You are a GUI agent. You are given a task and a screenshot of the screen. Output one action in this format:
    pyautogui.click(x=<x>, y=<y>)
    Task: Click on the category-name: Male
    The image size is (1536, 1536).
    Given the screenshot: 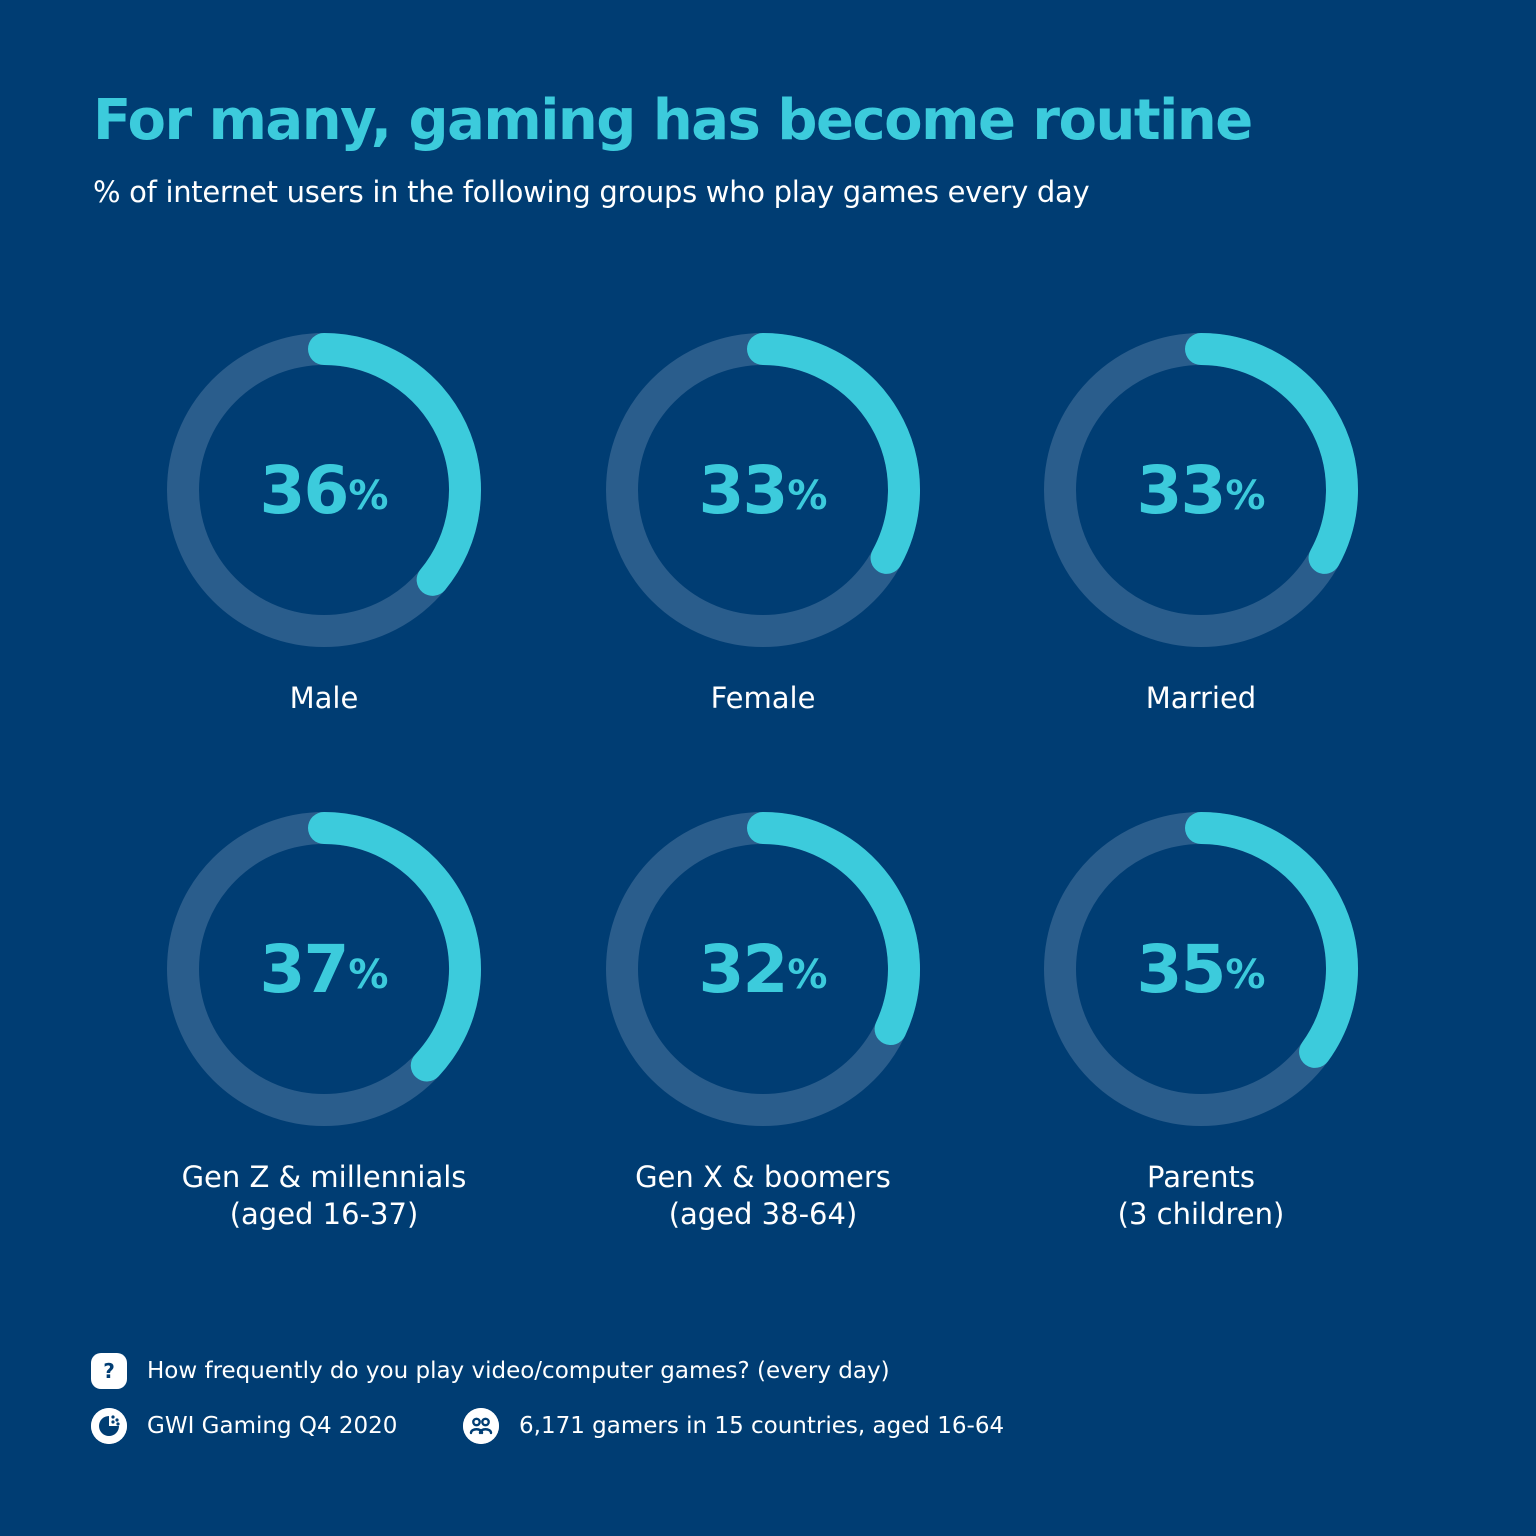 What is the action you would take?
    pyautogui.click(x=324, y=698)
    